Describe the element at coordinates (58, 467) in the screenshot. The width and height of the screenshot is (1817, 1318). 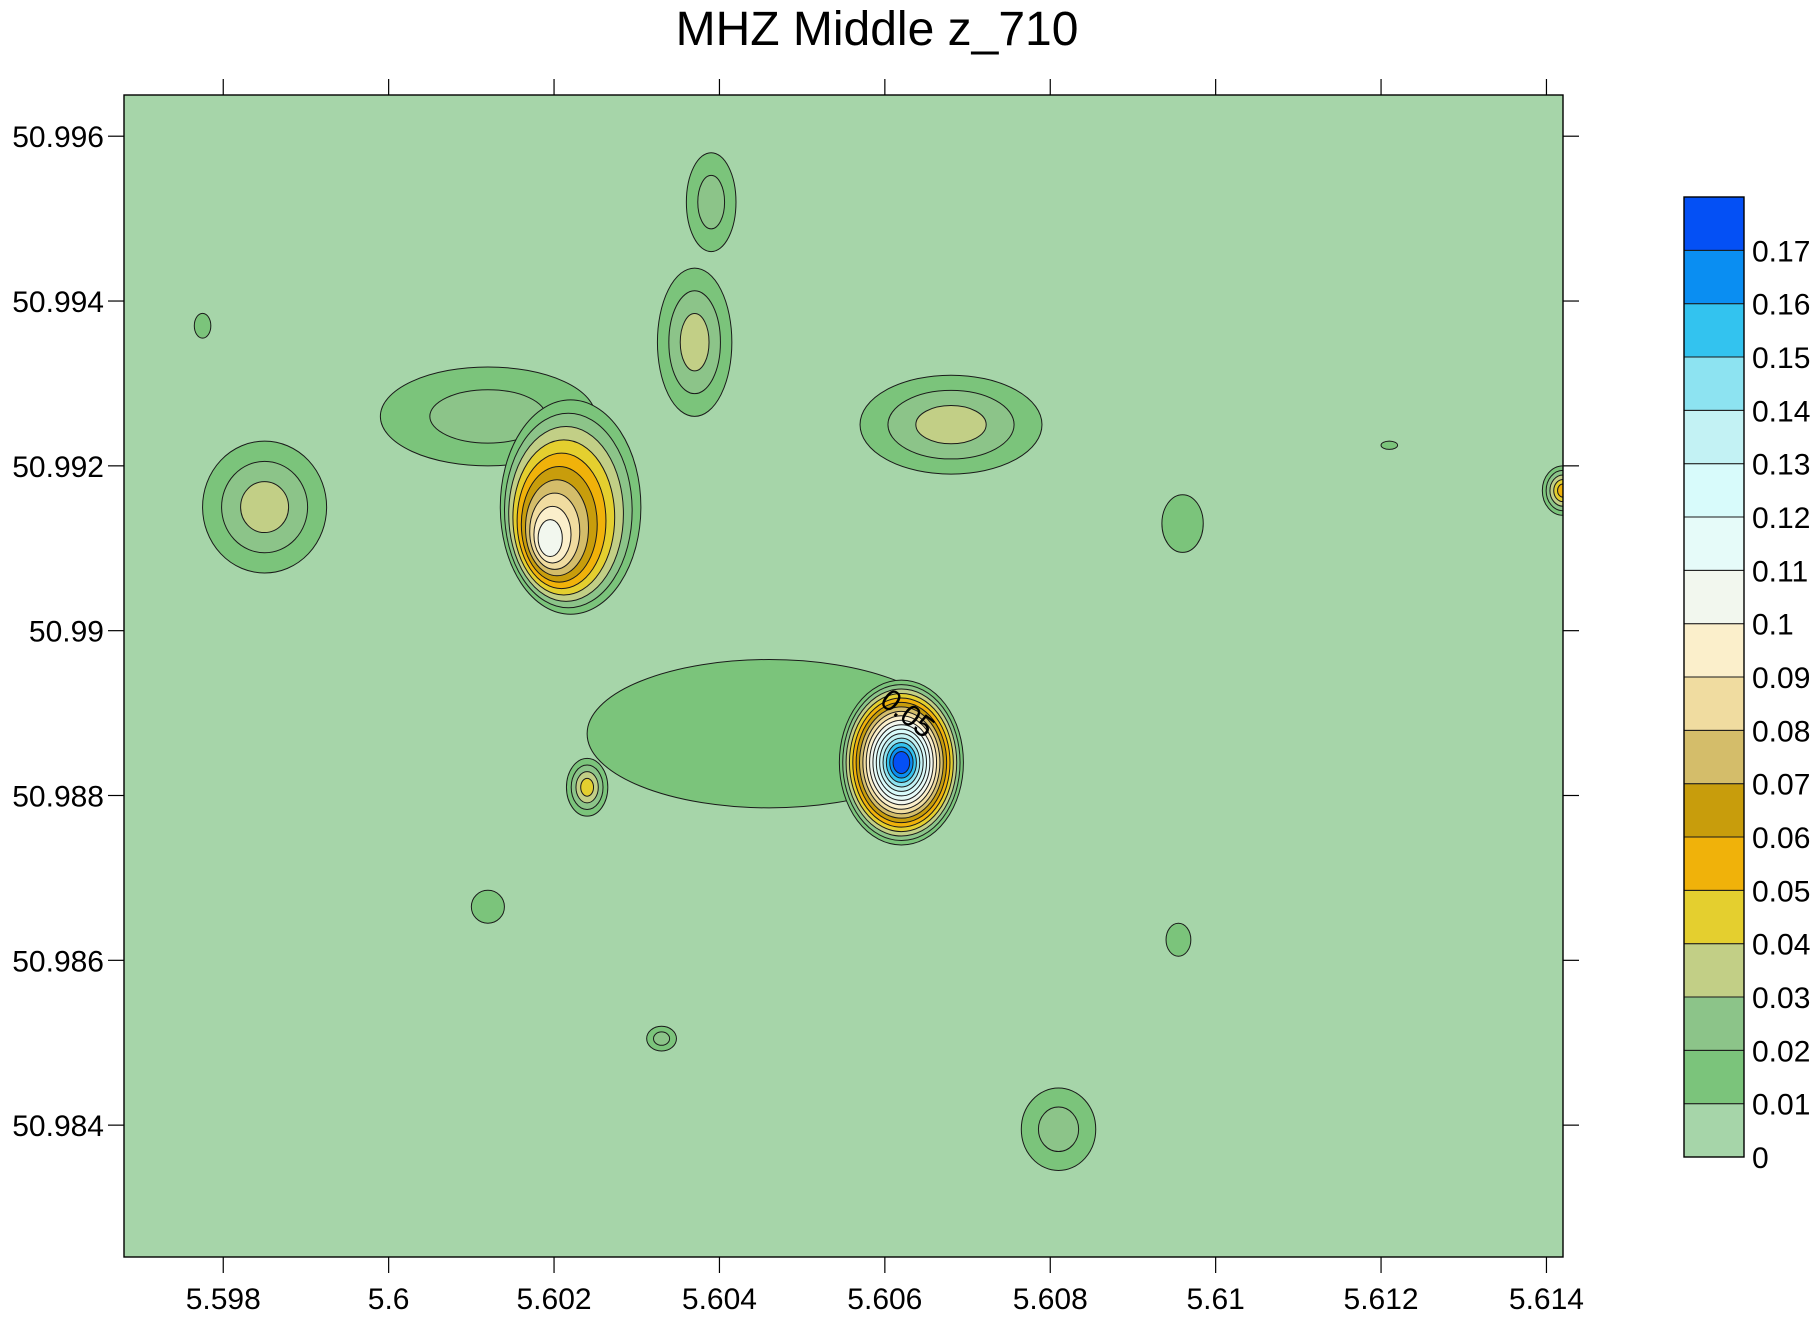
I see `y-tick-label: 50.992` at that location.